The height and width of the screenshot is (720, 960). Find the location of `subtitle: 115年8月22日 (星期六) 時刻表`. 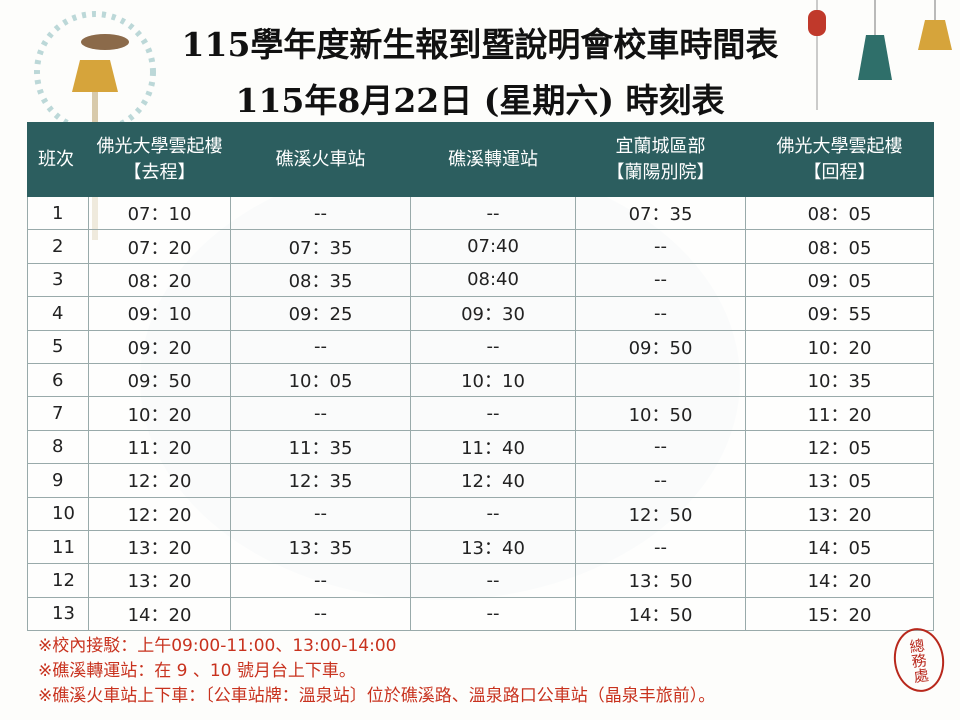

subtitle: 115年8月22日 (星期六) 時刻表 is located at coordinates (480, 100).